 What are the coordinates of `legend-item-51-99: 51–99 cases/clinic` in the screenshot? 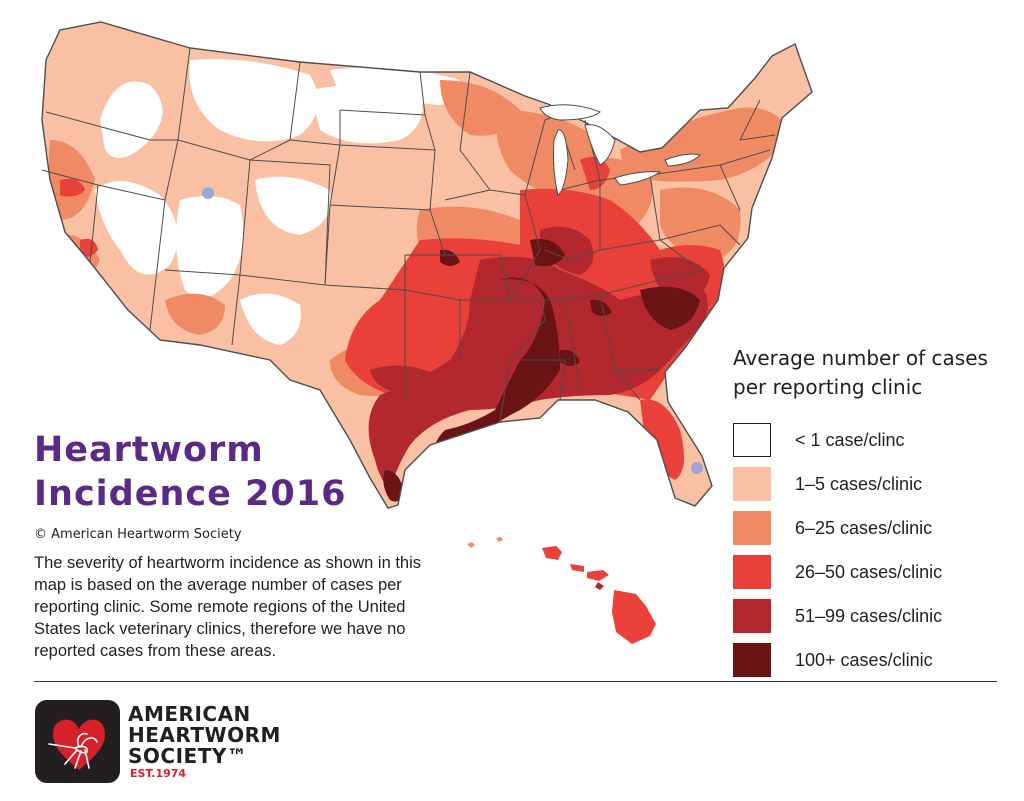 It's located at (873, 616).